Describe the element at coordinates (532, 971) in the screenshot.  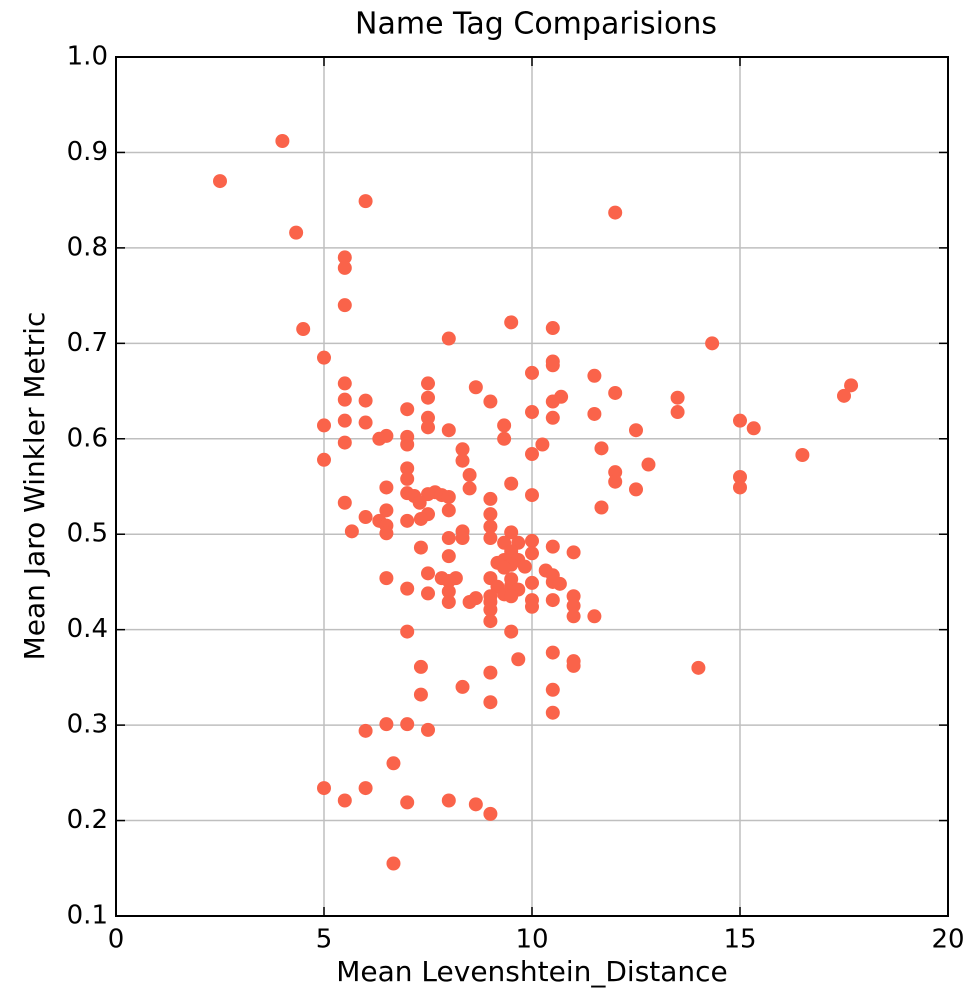
I see `x-axis-label: Mean Levenshtein_Distance` at that location.